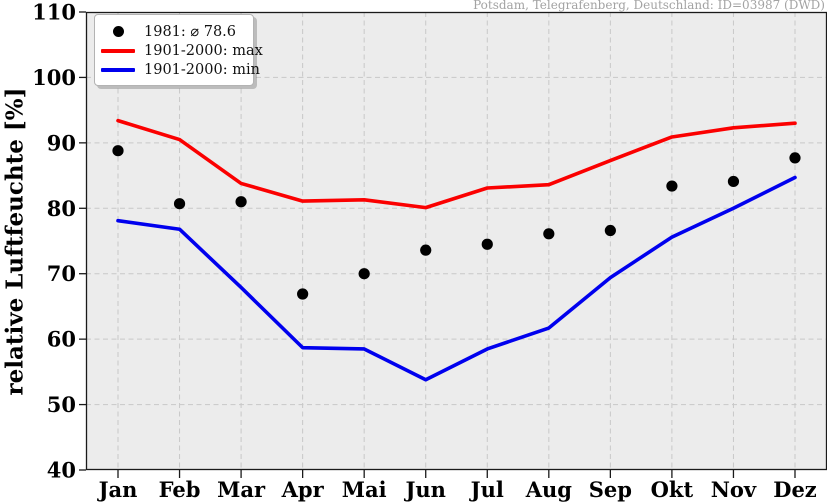  I want to click on x-tick-label: Jul, so click(486, 489).